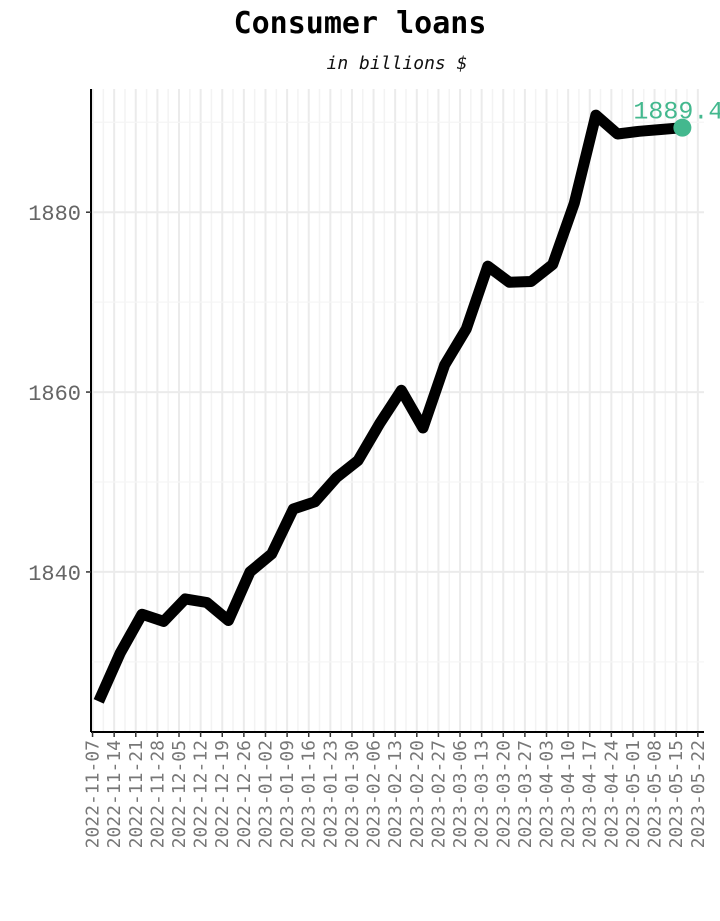 Image resolution: width=720 pixels, height=921 pixels. Describe the element at coordinates (568, 794) in the screenshot. I see `x-tick-label: 2023-04-10` at that location.